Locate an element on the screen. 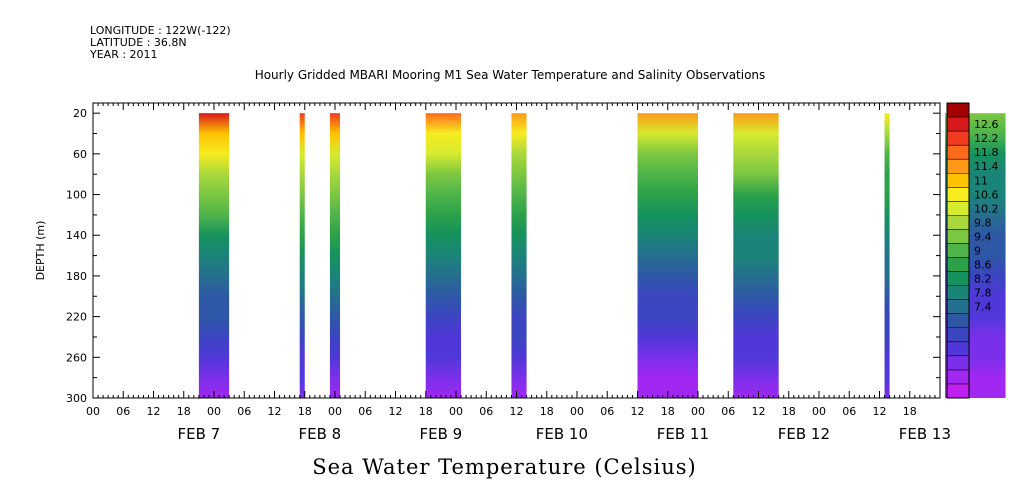 This screenshot has height=504, width=1009. colorbar-tick-label: 10.2 is located at coordinates (986, 208).